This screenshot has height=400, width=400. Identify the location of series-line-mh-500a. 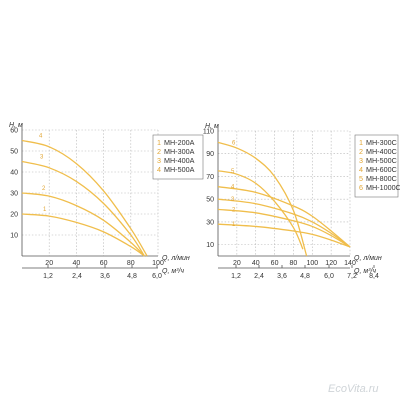
(84, 198).